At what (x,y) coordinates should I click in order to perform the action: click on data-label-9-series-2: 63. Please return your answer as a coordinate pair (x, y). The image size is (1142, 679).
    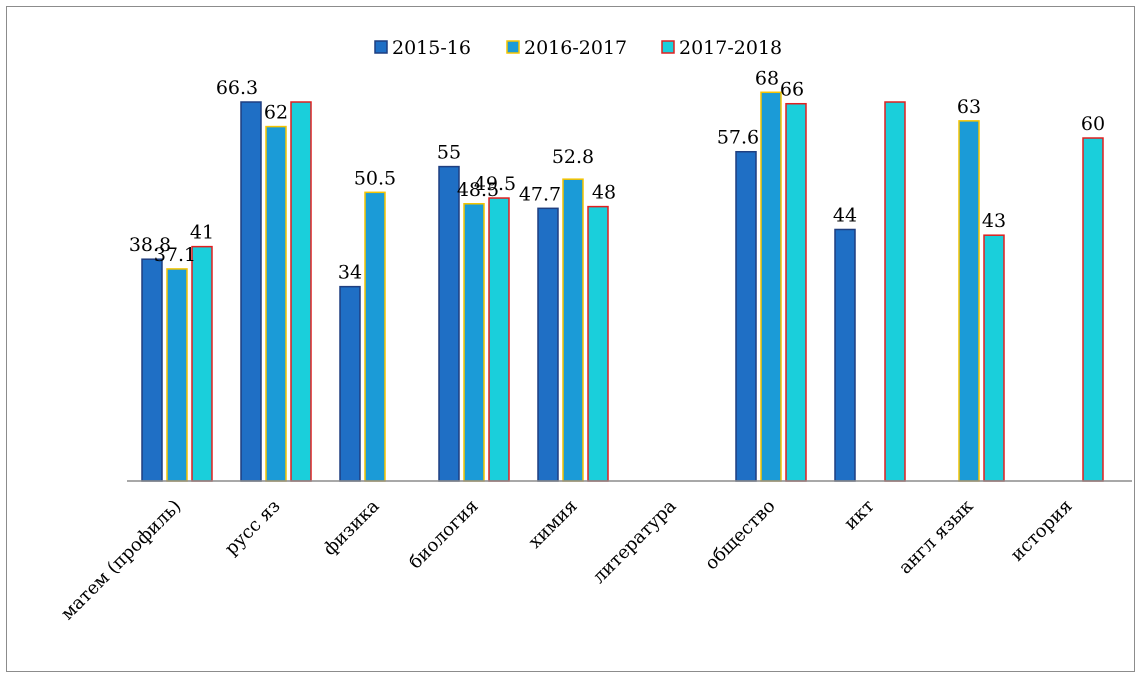
    Looking at the image, I should click on (969, 107).